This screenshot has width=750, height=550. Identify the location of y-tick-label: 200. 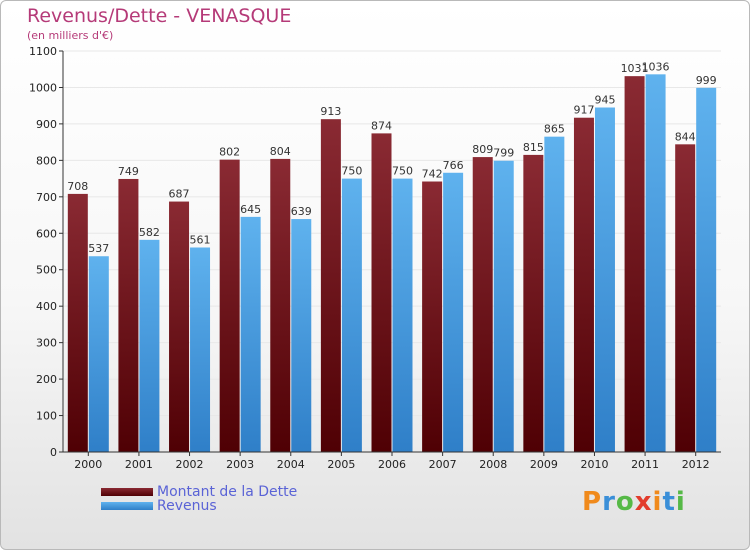
(46, 379).